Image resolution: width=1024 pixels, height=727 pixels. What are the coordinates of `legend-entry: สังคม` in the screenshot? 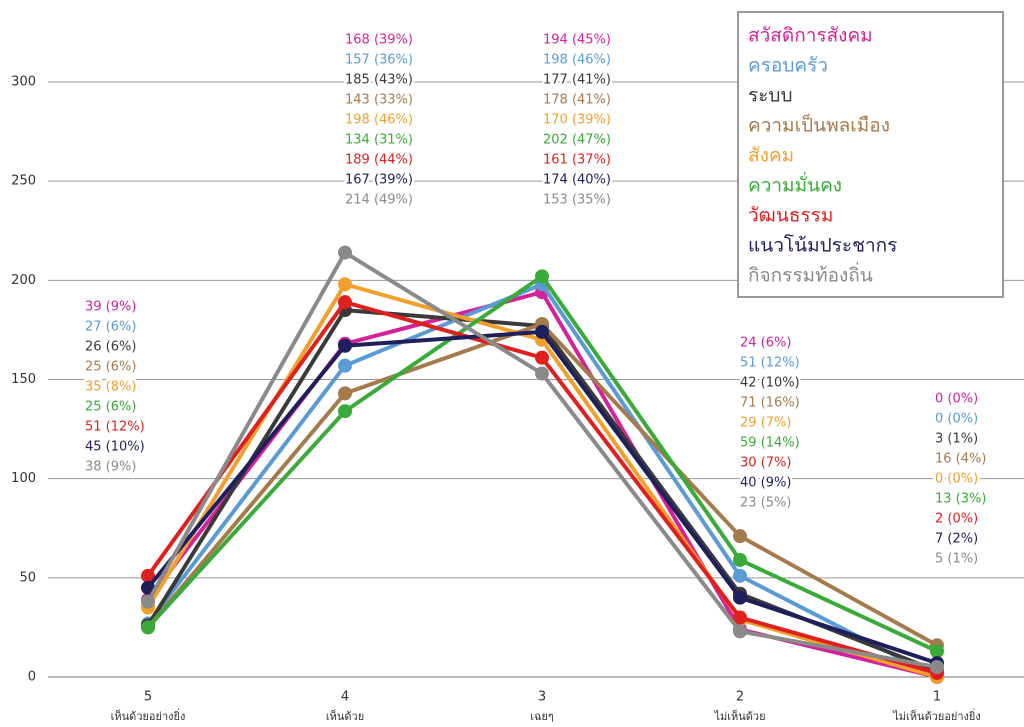 It's located at (771, 156).